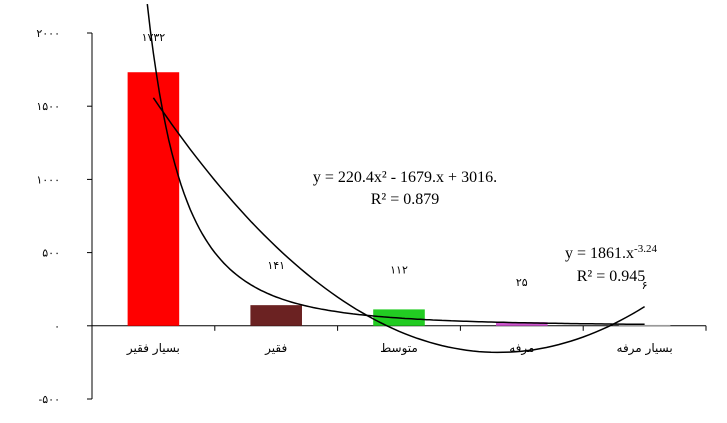 The width and height of the screenshot is (727, 423). What do you see at coordinates (645, 348) in the screenshot?
I see `category-label: بسیار مرفه` at bounding box center [645, 348].